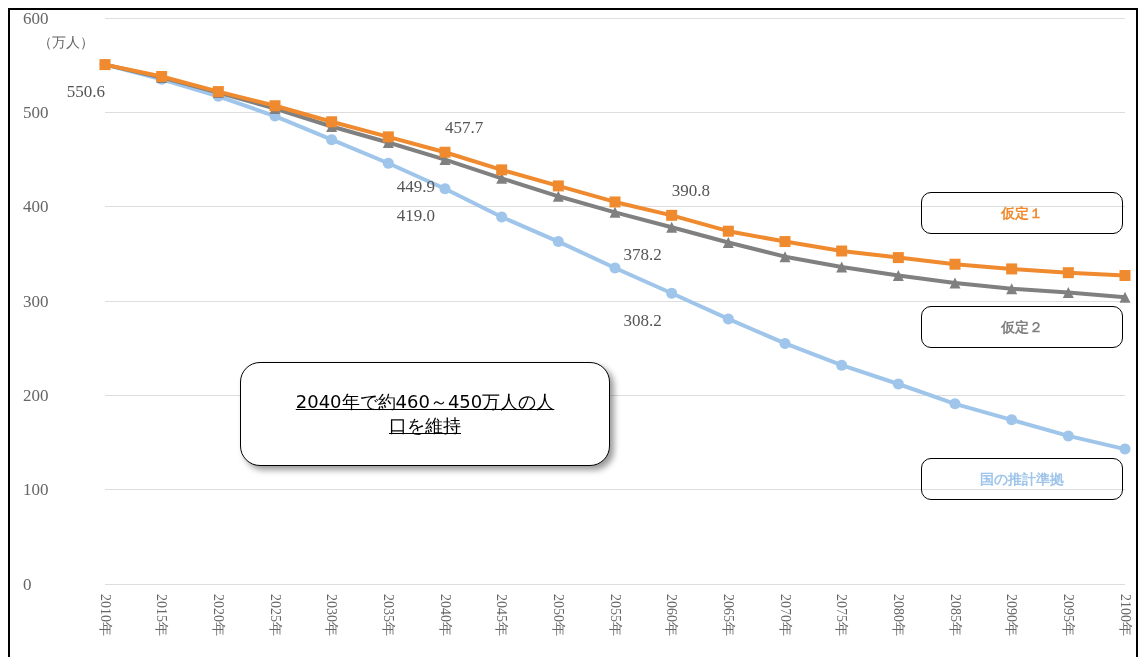  Describe the element at coordinates (162, 615) in the screenshot. I see `x-tick-label: 2015年` at that location.